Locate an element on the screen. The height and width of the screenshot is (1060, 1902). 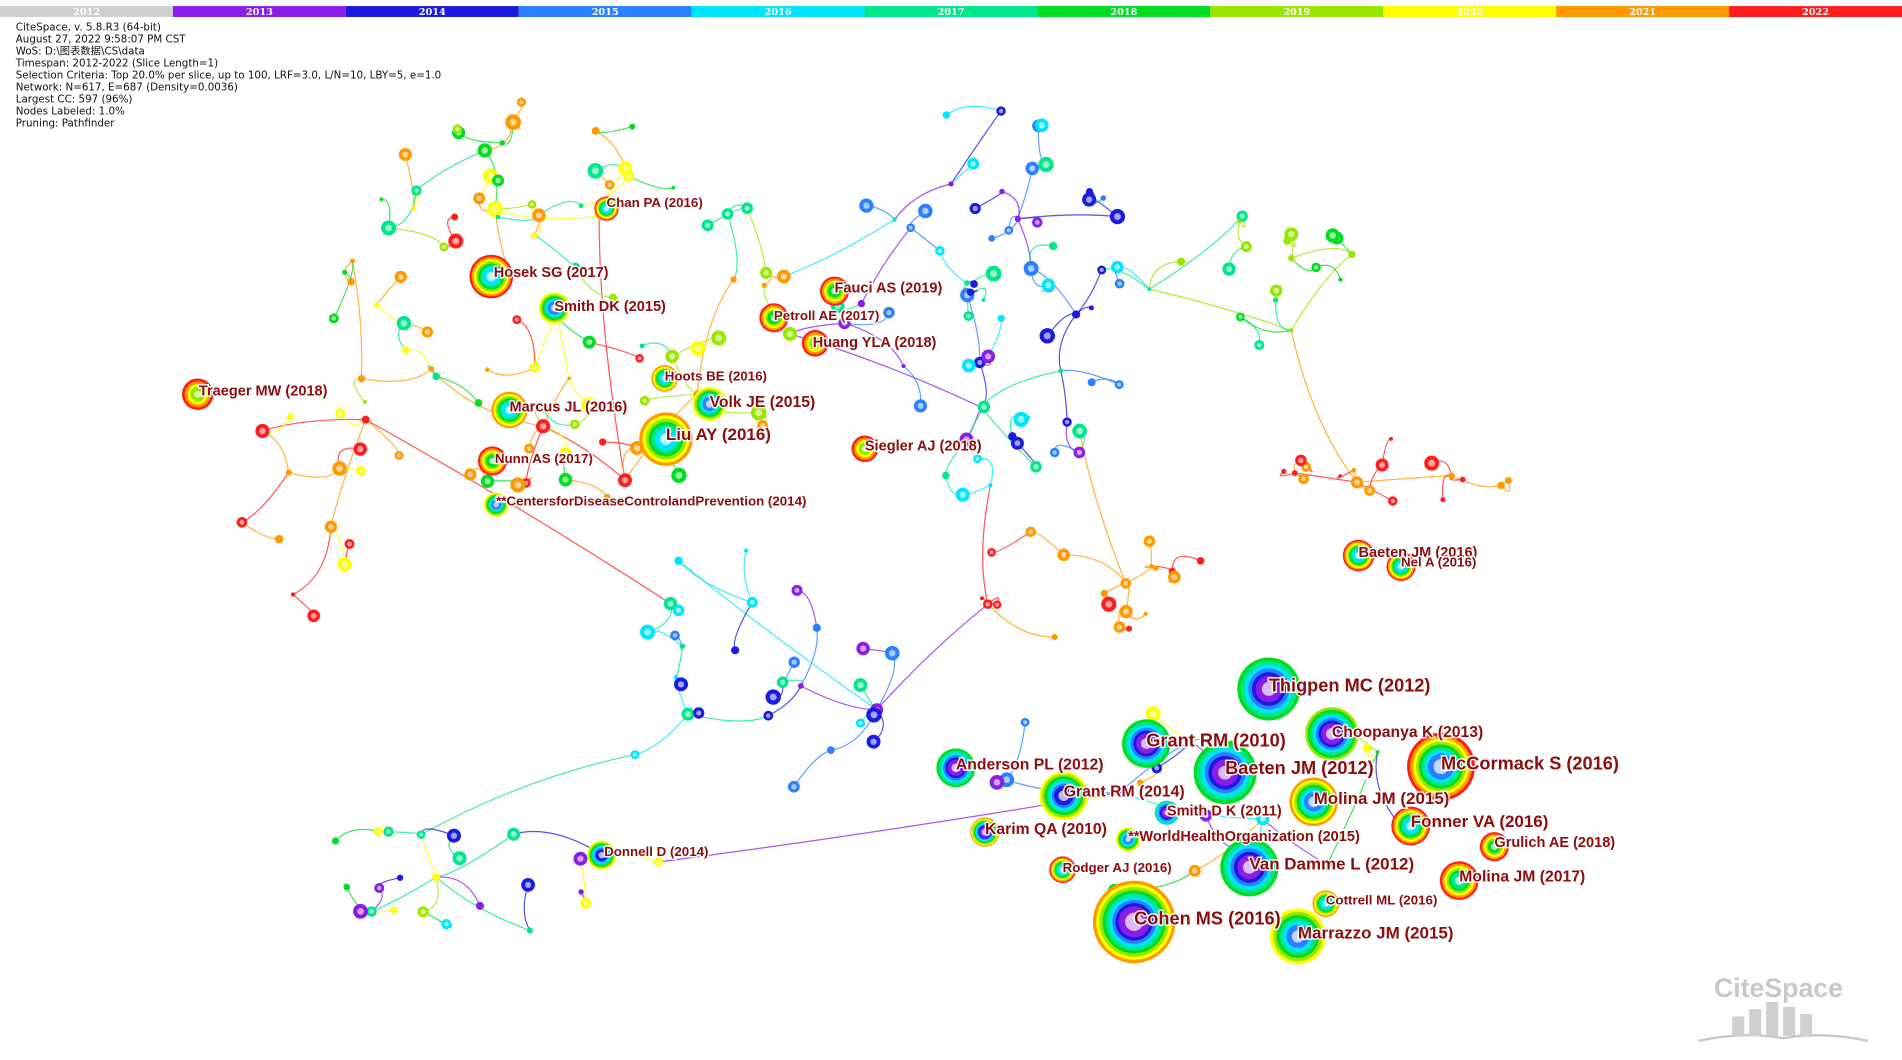
node-label: Rodger AJ (2016) is located at coordinates (1117, 867).